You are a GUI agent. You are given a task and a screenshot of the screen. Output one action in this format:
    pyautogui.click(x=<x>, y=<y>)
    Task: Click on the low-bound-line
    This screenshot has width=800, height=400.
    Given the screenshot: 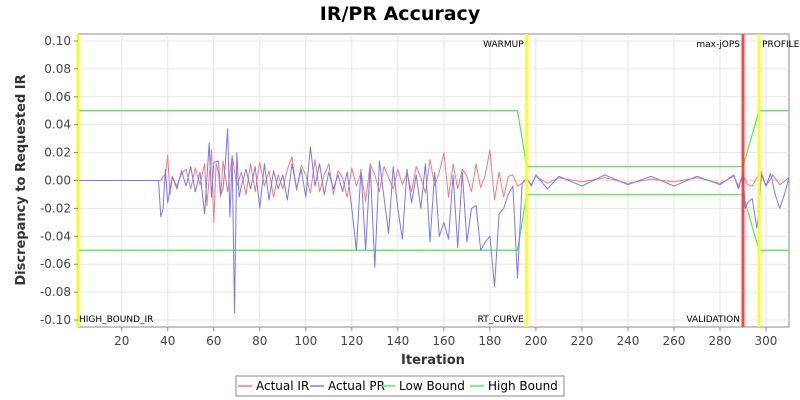 What is the action you would take?
    pyautogui.click(x=433, y=222)
    